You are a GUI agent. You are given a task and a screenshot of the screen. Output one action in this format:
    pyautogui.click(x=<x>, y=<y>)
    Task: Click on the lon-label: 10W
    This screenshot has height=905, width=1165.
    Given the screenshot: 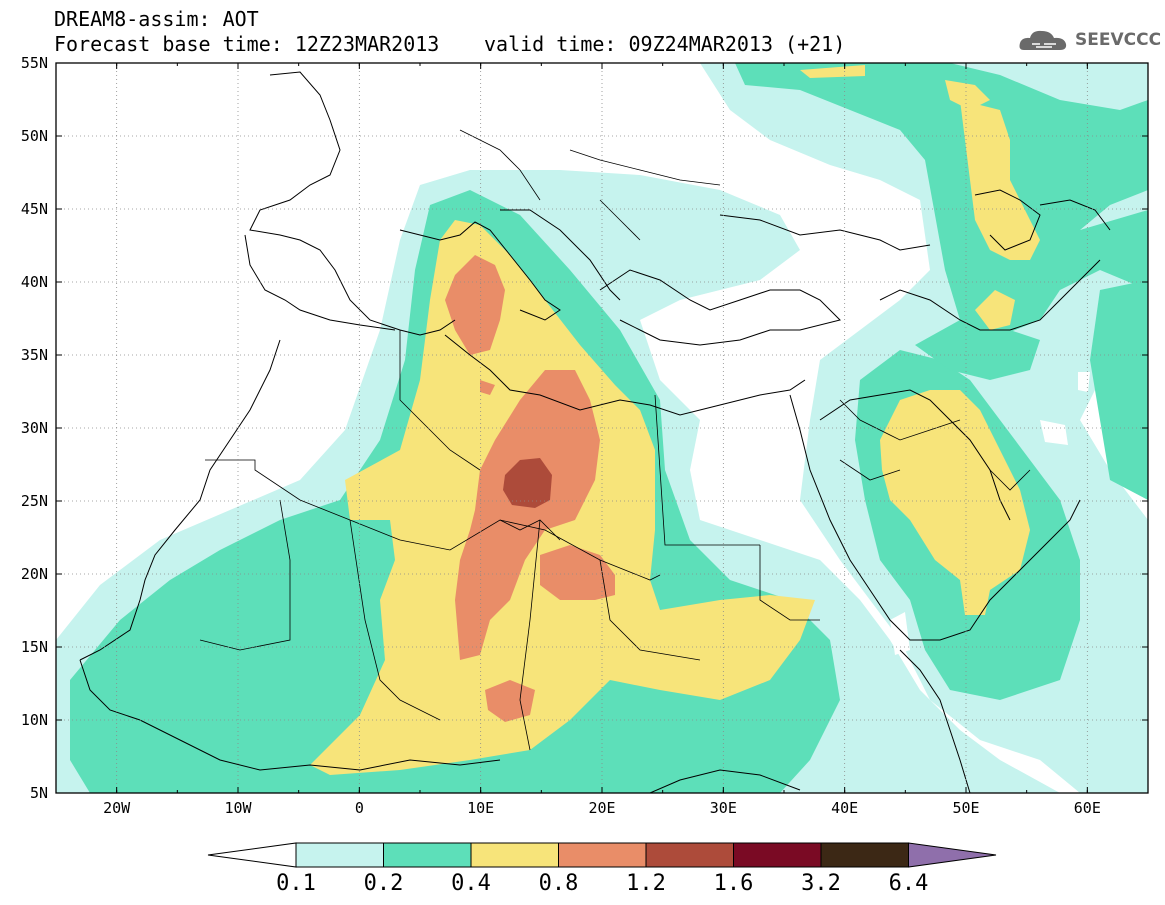 What is the action you would take?
    pyautogui.click(x=238, y=808)
    